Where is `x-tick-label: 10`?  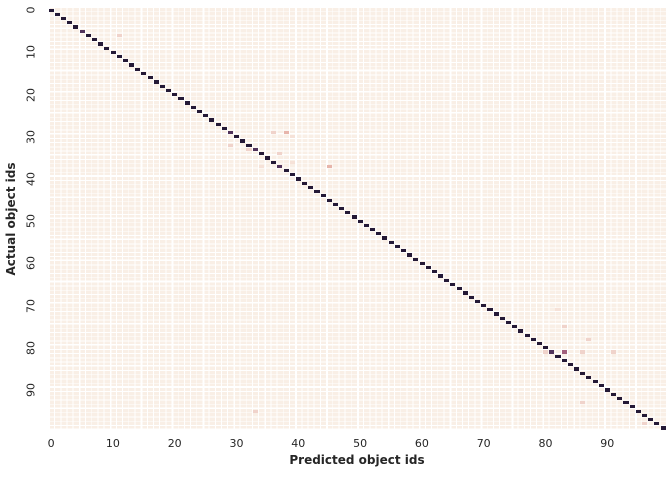
x-tick-label: 10 is located at coordinates (112, 443).